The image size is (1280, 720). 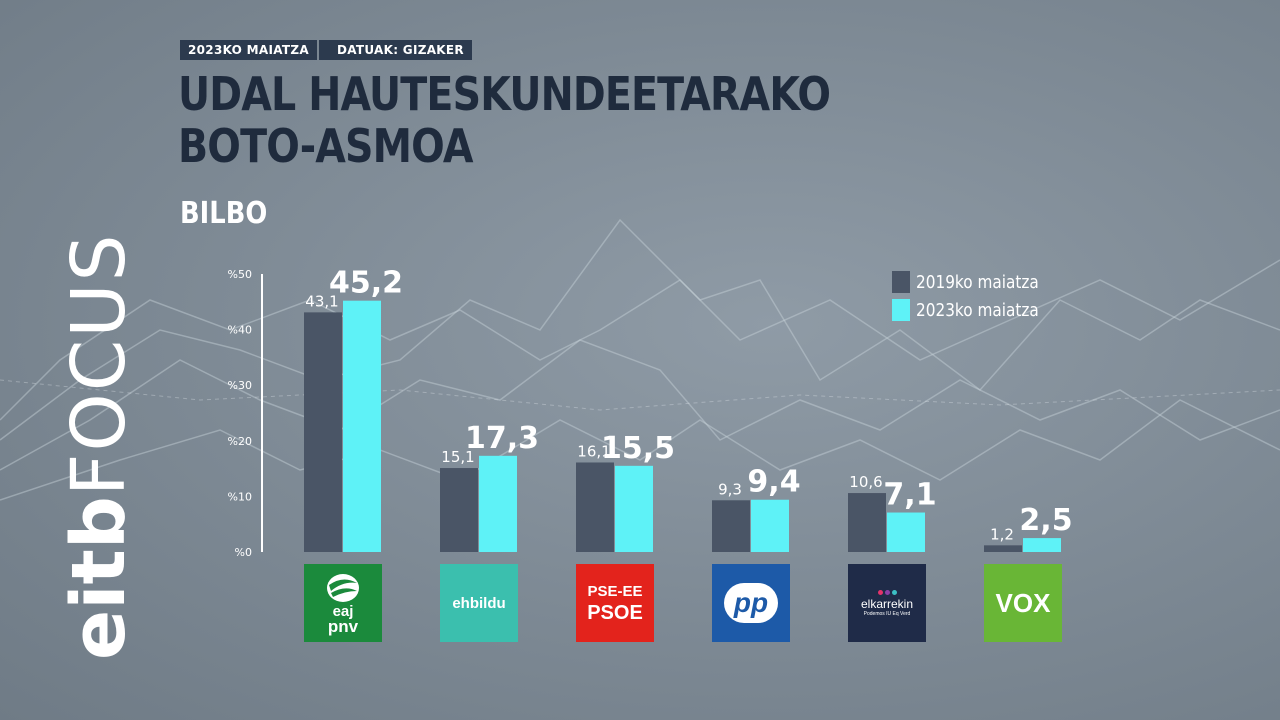 I want to click on legend-label-2023: 2023ko maiatza, so click(x=977, y=310).